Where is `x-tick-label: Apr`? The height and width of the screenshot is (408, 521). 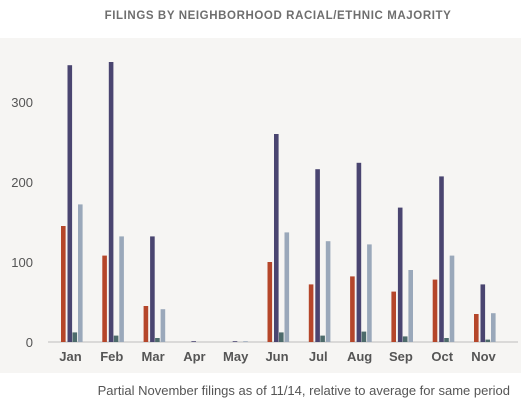 x-tick-label: Apr is located at coordinates (194, 356).